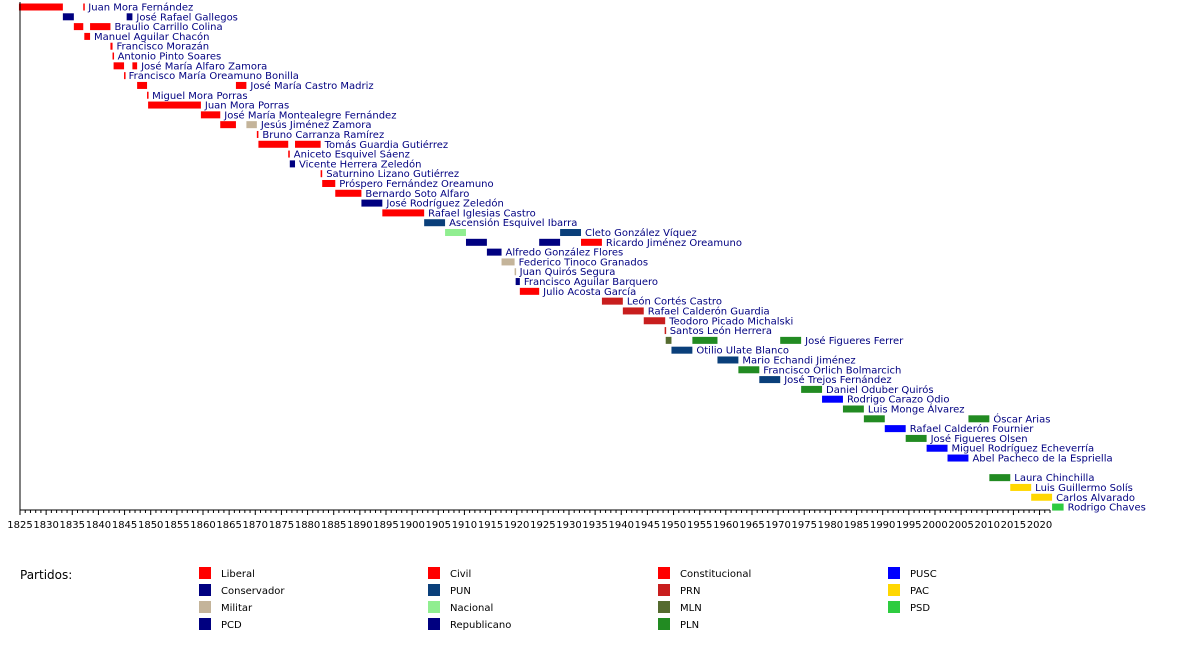 Image resolution: width=1200 pixels, height=663 pixels. What do you see at coordinates (438, 525) in the screenshot?
I see `x-tick-label: 1905` at bounding box center [438, 525].